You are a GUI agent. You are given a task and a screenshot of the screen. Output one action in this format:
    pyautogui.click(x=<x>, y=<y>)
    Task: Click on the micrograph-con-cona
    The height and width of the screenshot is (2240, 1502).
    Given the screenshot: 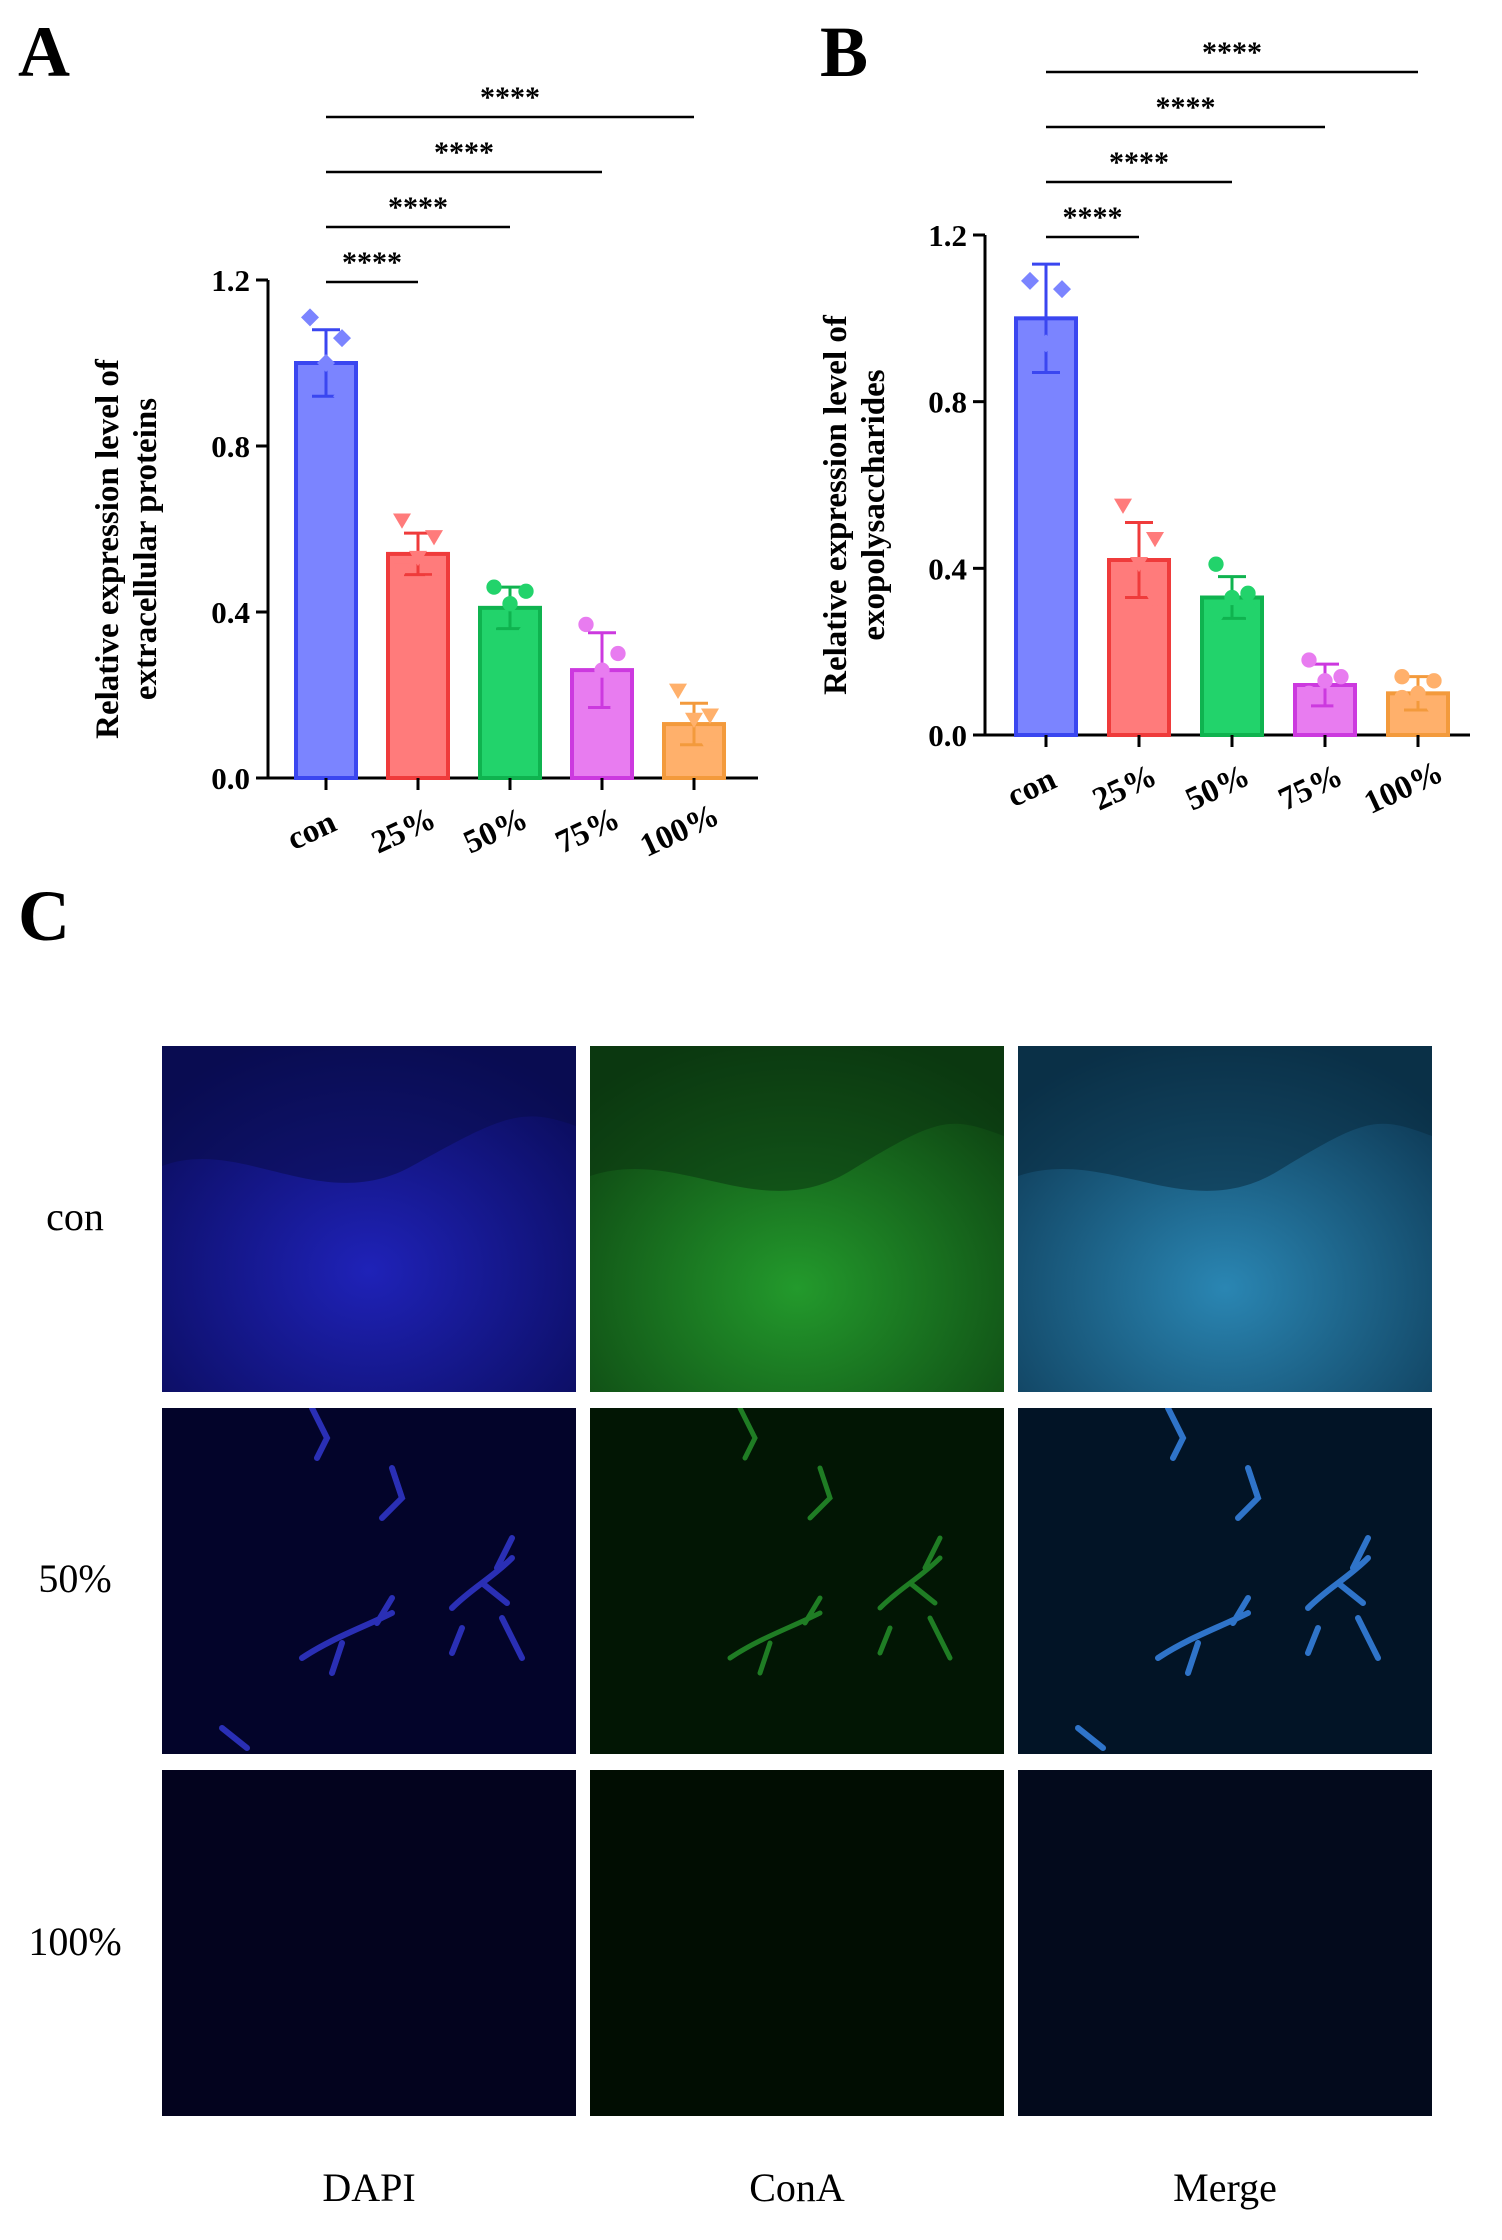 What is the action you would take?
    pyautogui.click(x=797, y=1219)
    